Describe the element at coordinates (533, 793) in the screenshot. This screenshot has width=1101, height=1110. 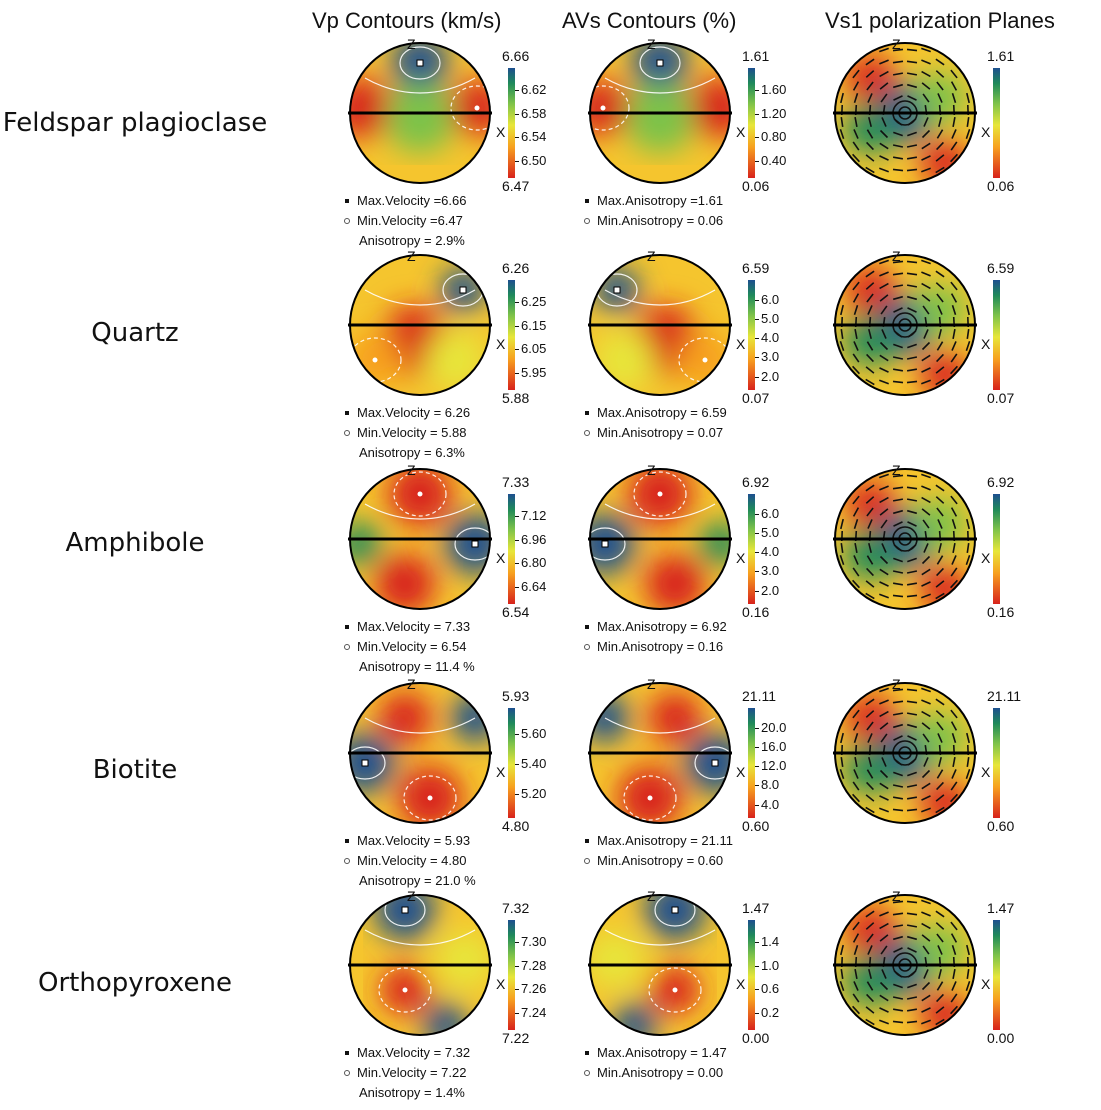
I see `scale-tick-label: 5.20` at that location.